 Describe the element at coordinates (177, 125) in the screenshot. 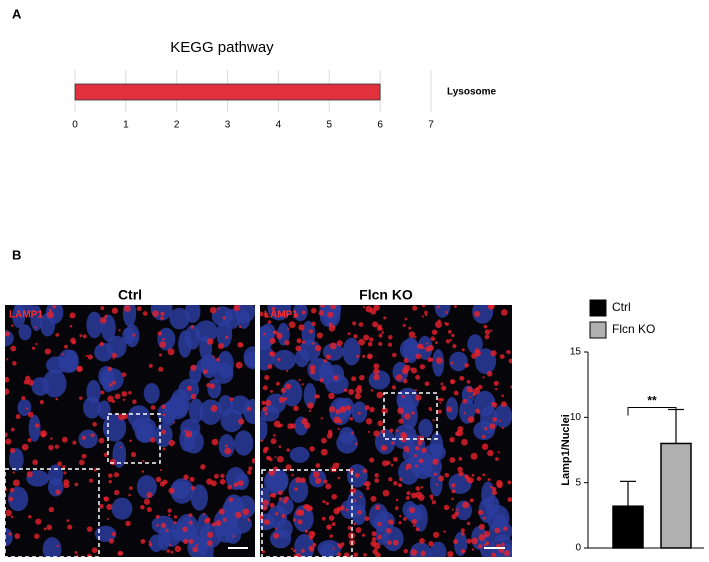

I see `x-tick-label: 2` at that location.